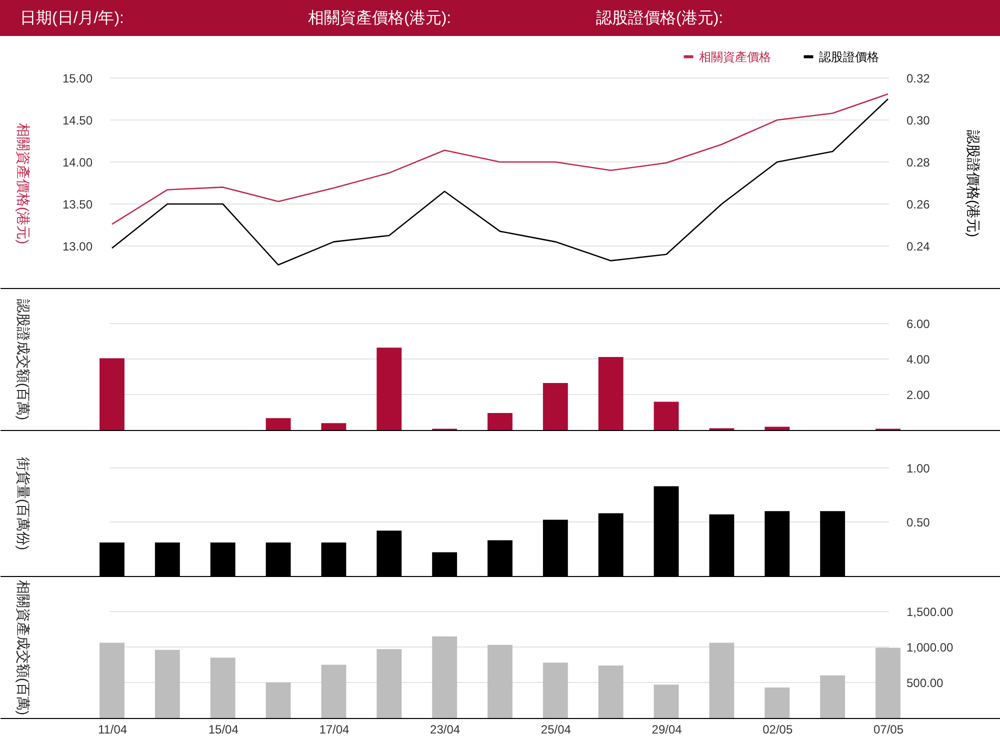 The image size is (1000, 751). What do you see at coordinates (24, 648) in the screenshot?
I see `y-axis-title: 相關資產成交額(百萬)` at bounding box center [24, 648].